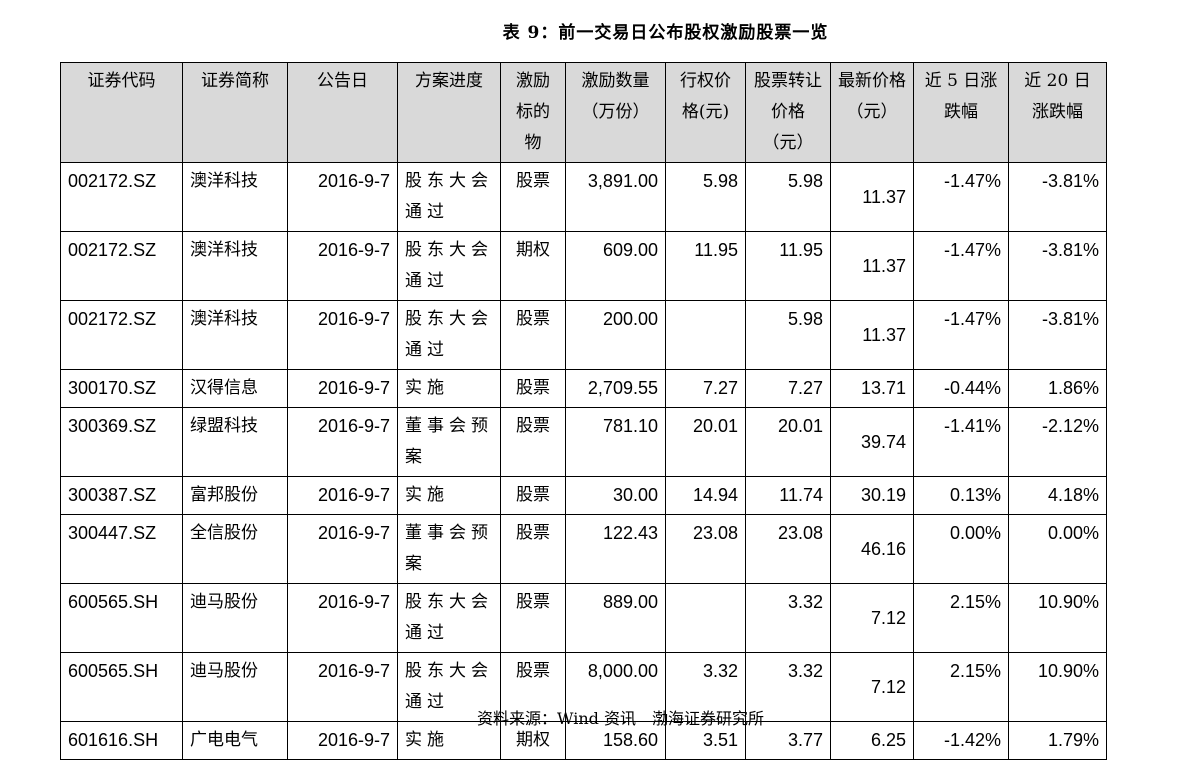 The height and width of the screenshot is (760, 1191). Describe the element at coordinates (1057, 112) in the screenshot. I see `header-change-20d: 近 20 日涨跌幅` at that location.